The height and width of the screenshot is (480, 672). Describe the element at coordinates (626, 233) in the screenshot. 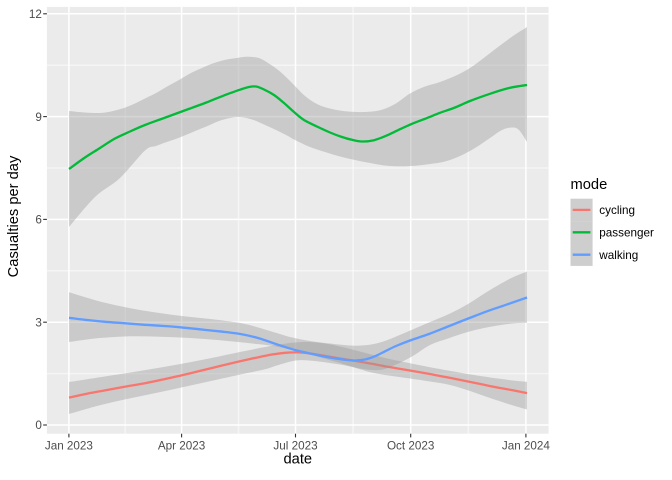

I see `svg-text: passenger` at that location.